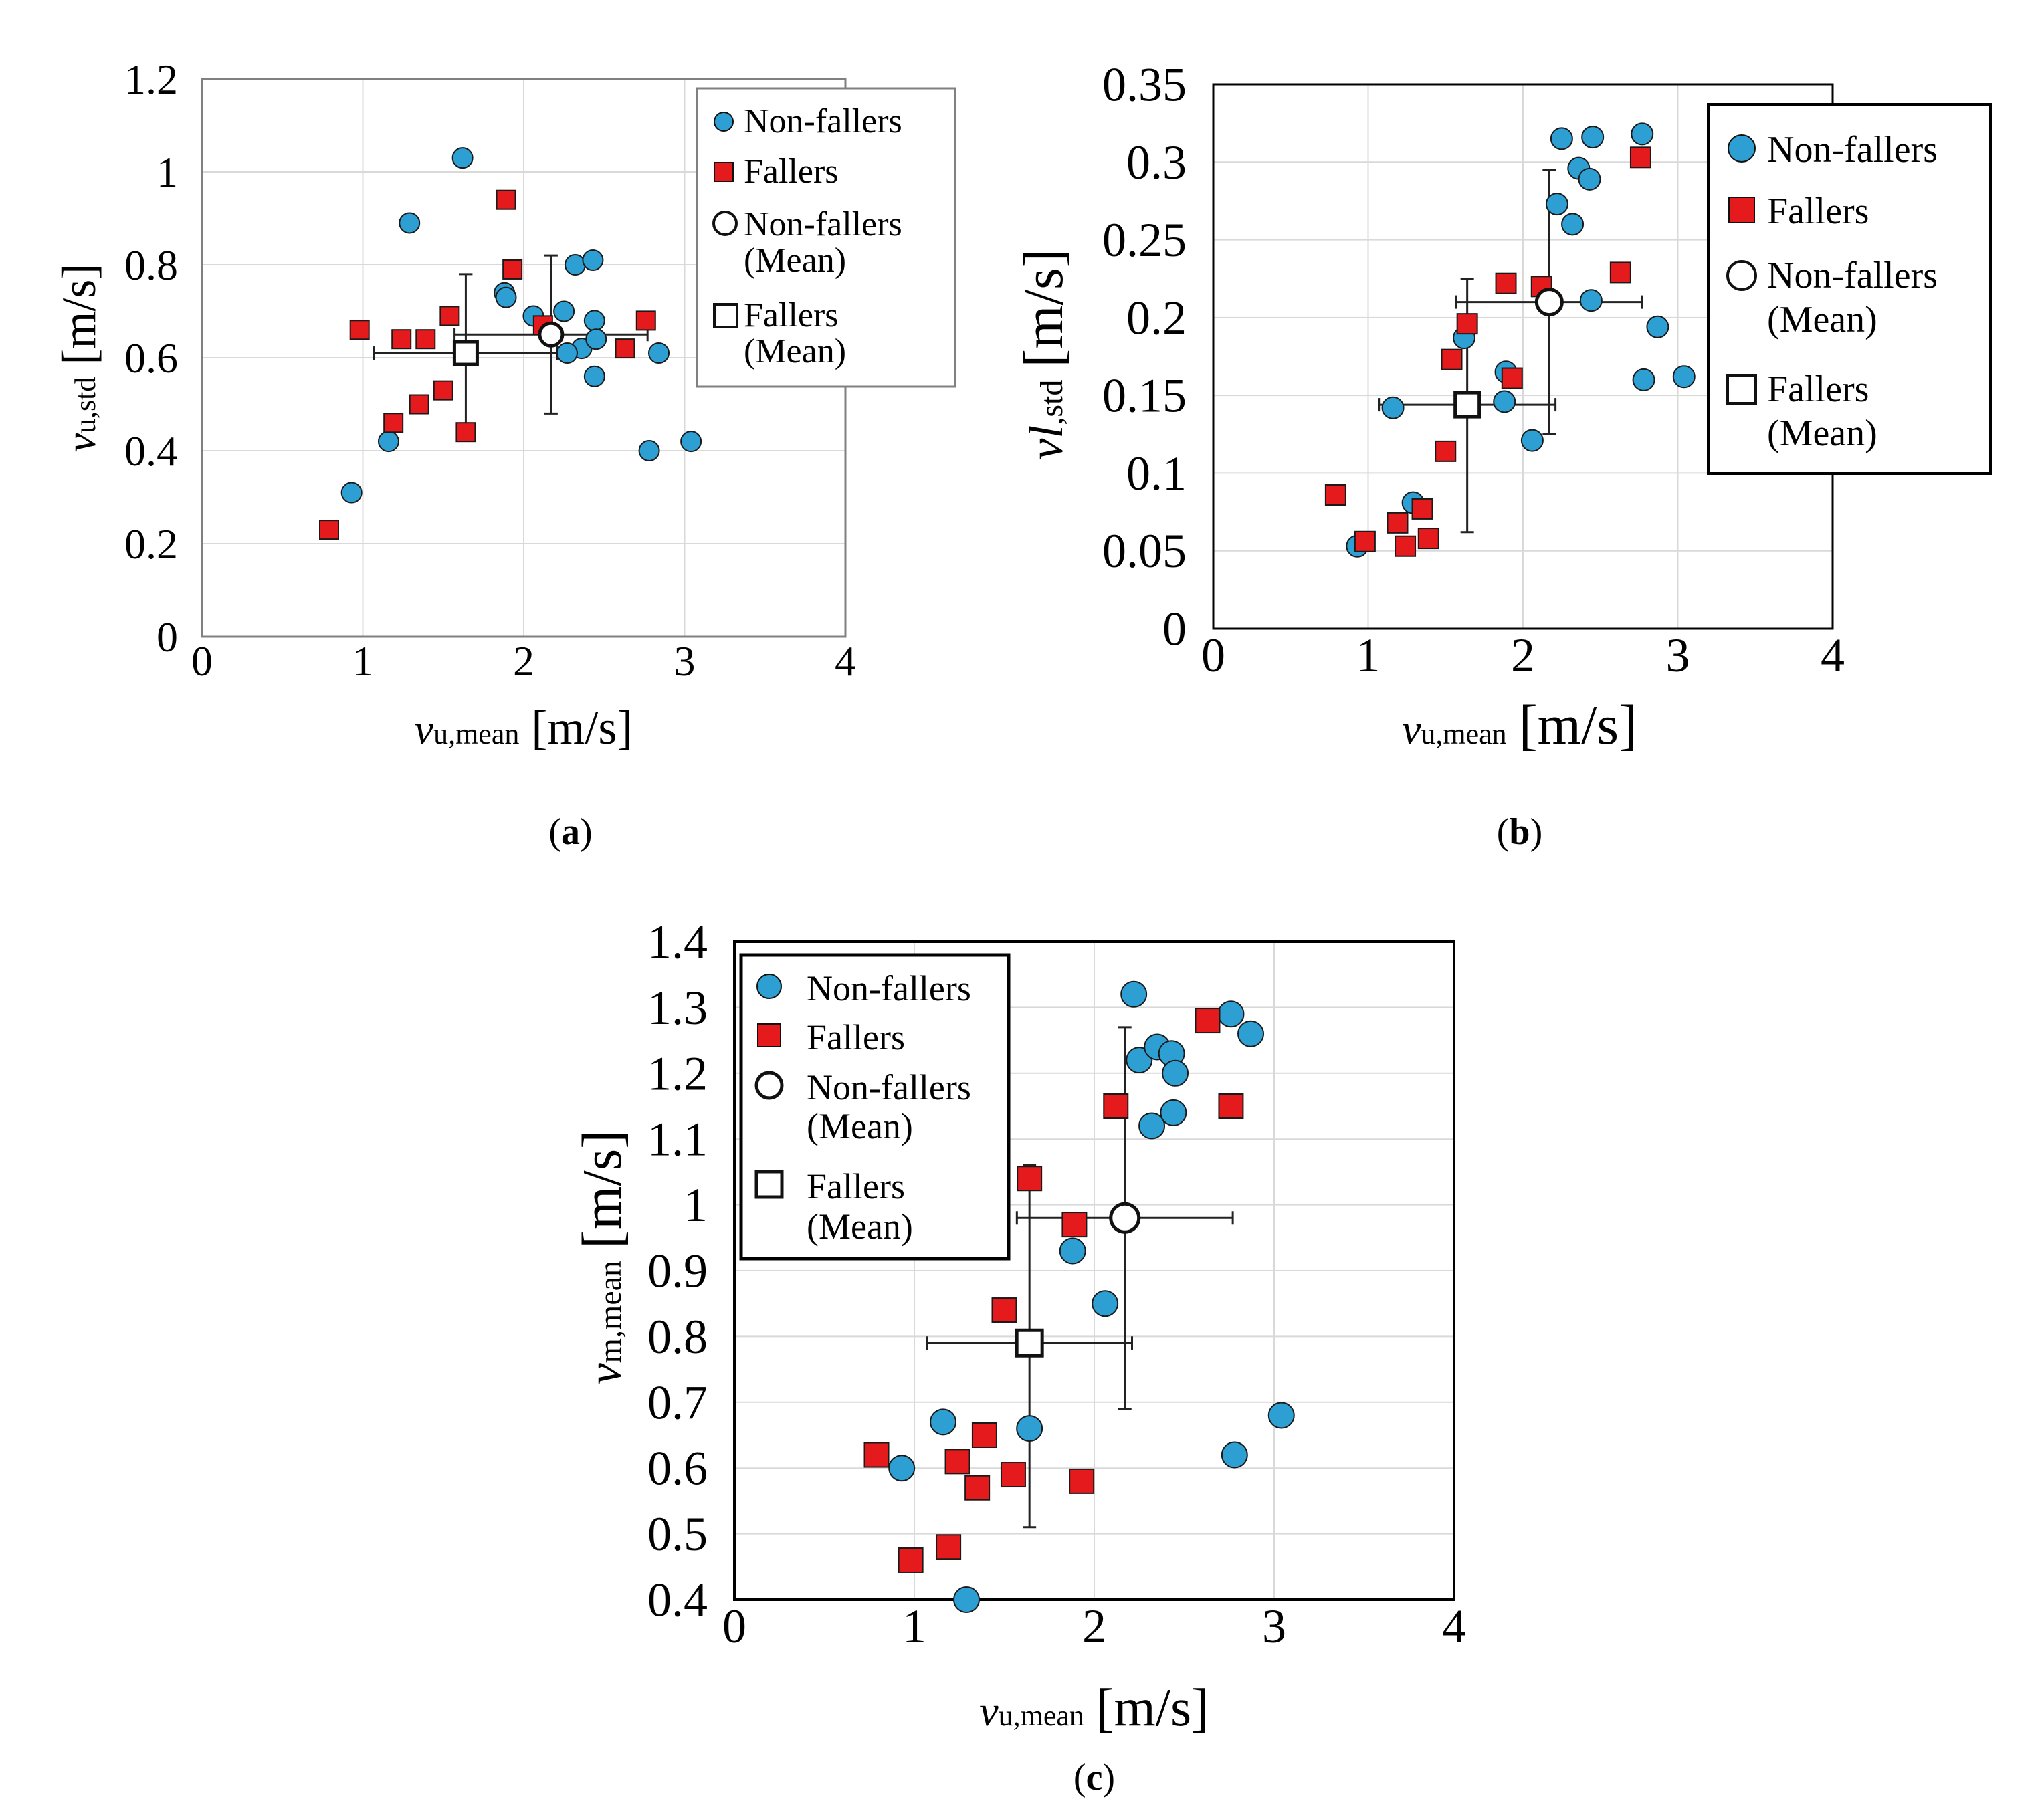 The width and height of the screenshot is (2044, 1819). Describe the element at coordinates (823, 242) in the screenshot. I see `chart-a-legend-non-fallers-mean: Non-fallers (Mean)` at that location.